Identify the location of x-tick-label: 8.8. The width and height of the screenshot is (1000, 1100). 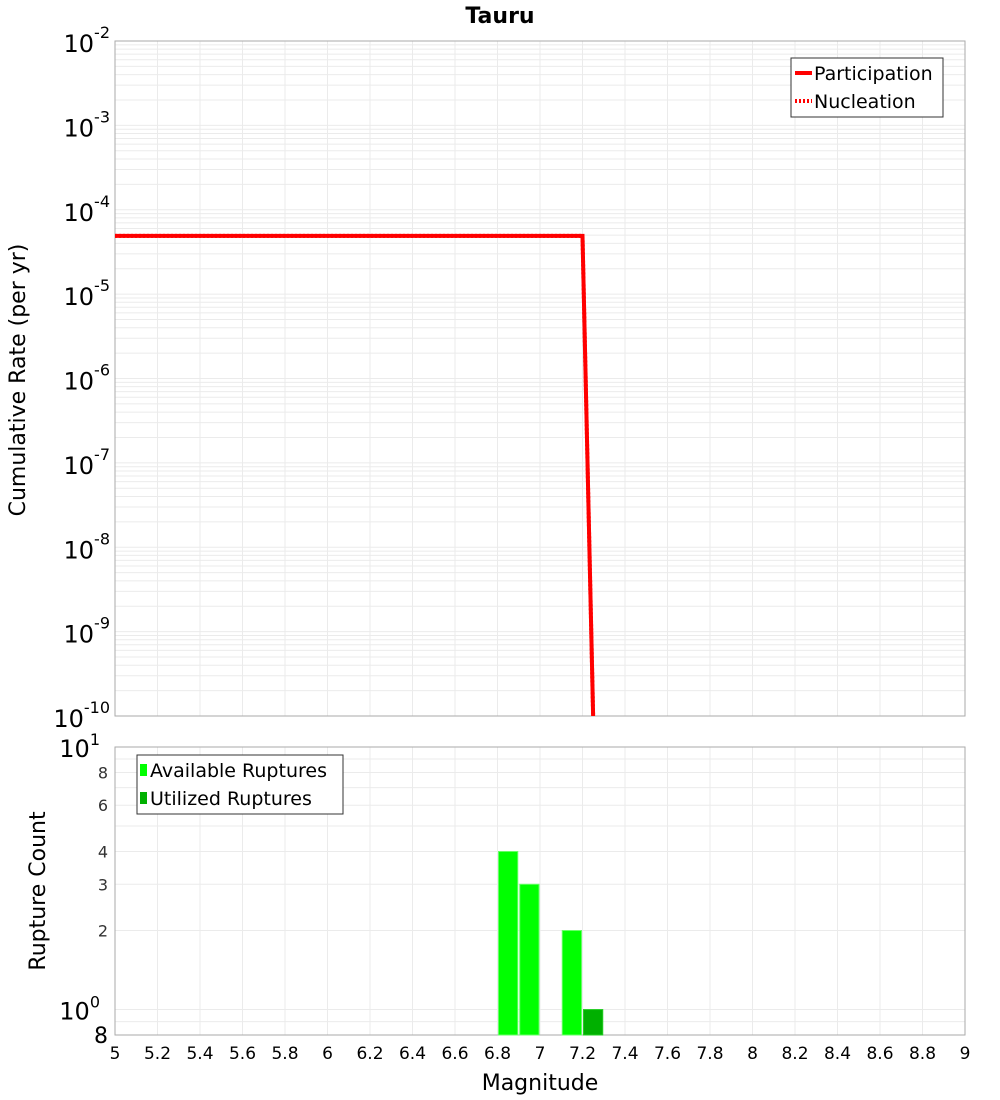
(922, 1054).